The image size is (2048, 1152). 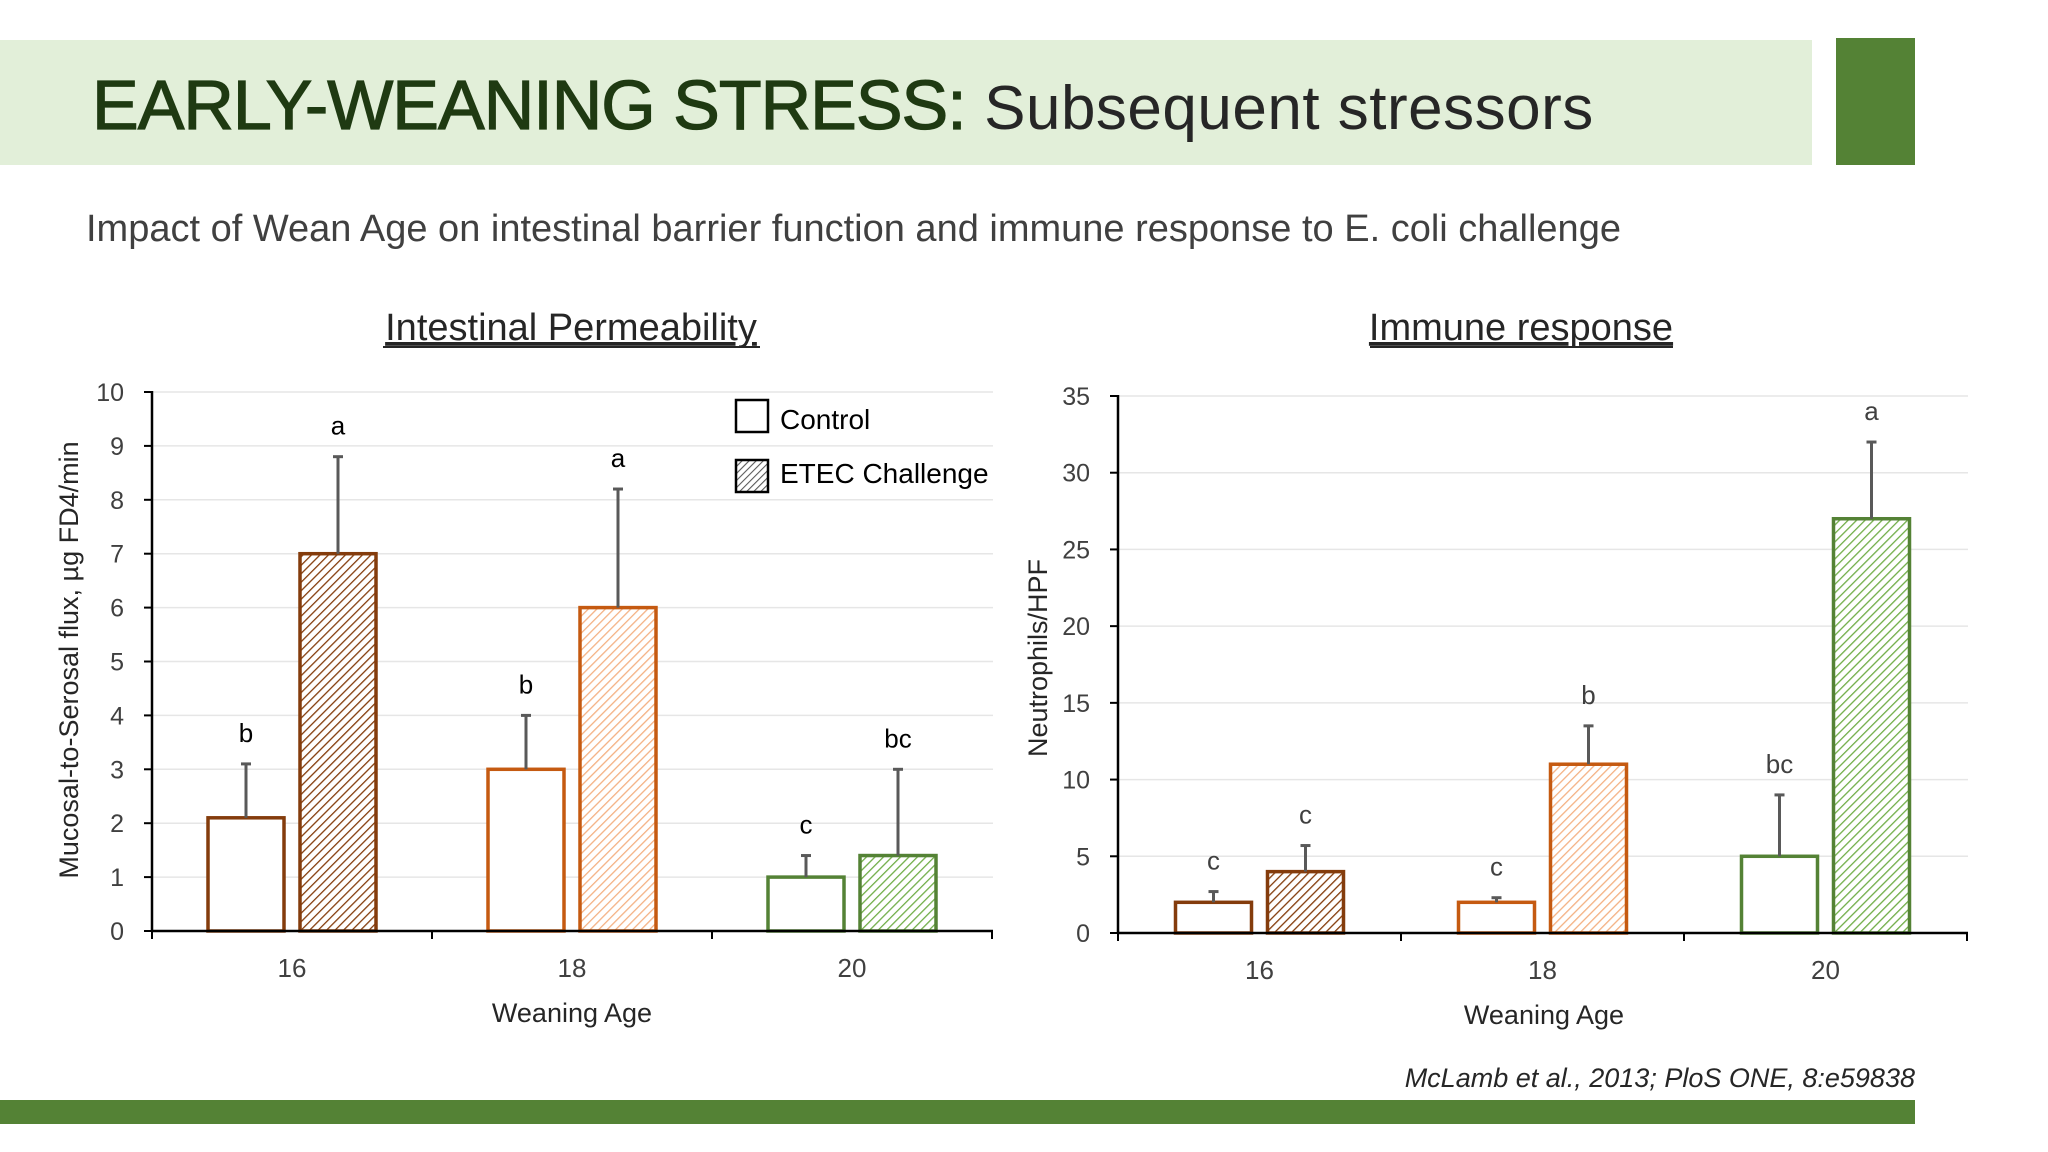 What do you see at coordinates (117, 663) in the screenshot?
I see `permeability-y-tick-label: 5` at bounding box center [117, 663].